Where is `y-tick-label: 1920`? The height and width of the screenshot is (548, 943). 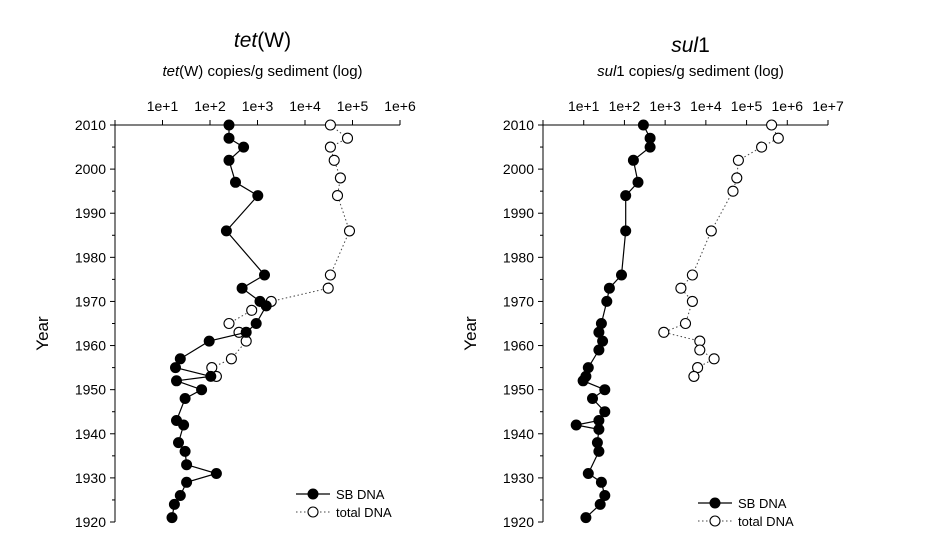
y-tick-label: 1920 is located at coordinates (90, 522).